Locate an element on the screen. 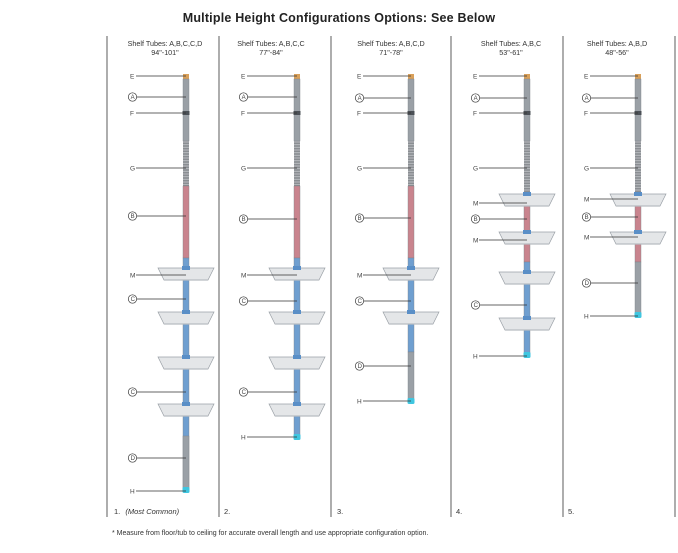 The image size is (678, 553). config-2-header: Shelf Tubes: A,B,C,C 77"-84" is located at coordinates (271, 48).